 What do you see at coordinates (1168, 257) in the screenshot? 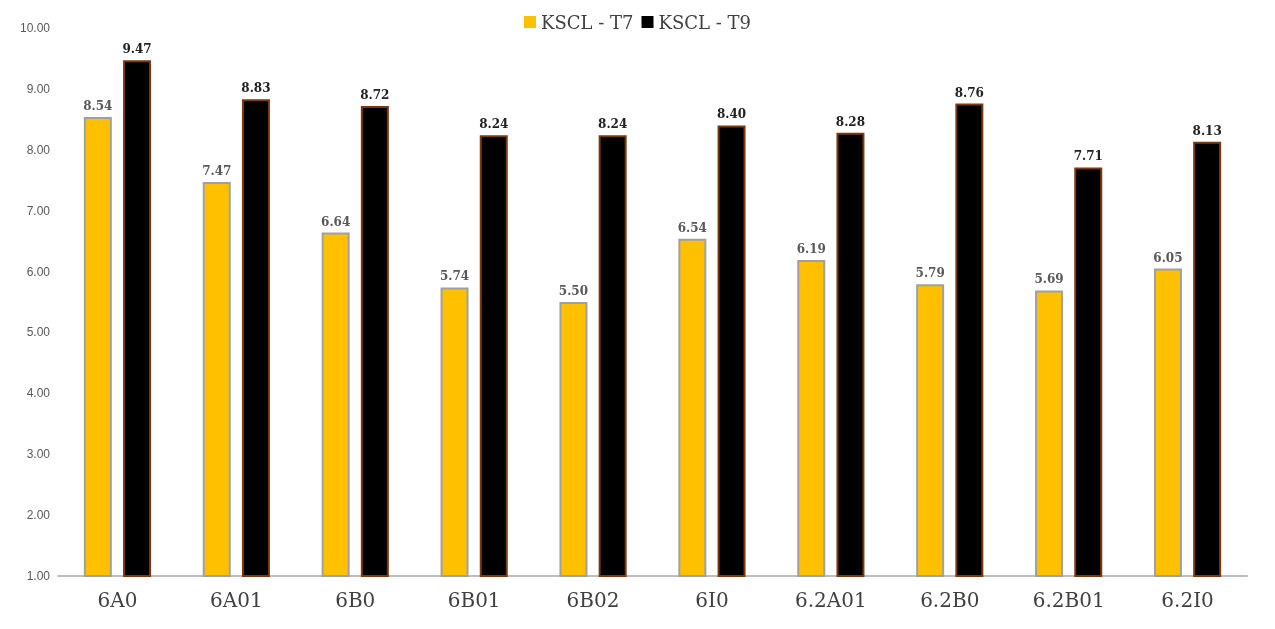
I see `data-label: 6.05` at bounding box center [1168, 257].